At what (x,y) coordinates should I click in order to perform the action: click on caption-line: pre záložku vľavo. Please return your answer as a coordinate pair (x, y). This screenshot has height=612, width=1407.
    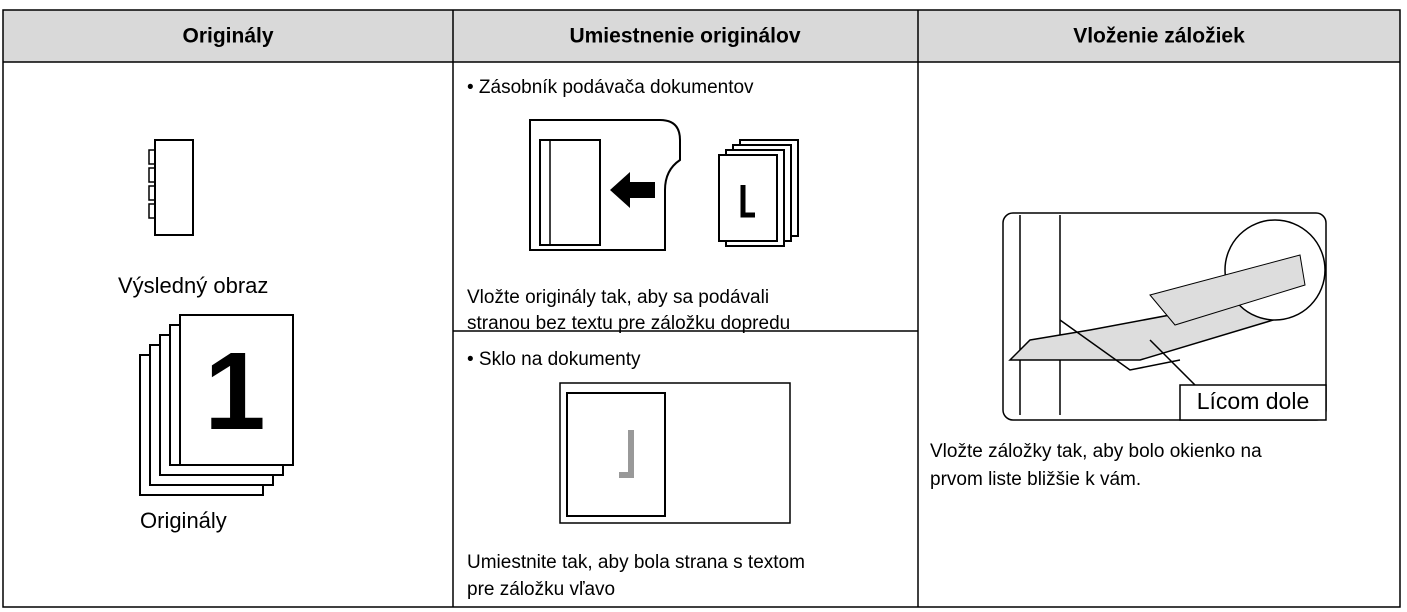
    Looking at the image, I should click on (541, 589).